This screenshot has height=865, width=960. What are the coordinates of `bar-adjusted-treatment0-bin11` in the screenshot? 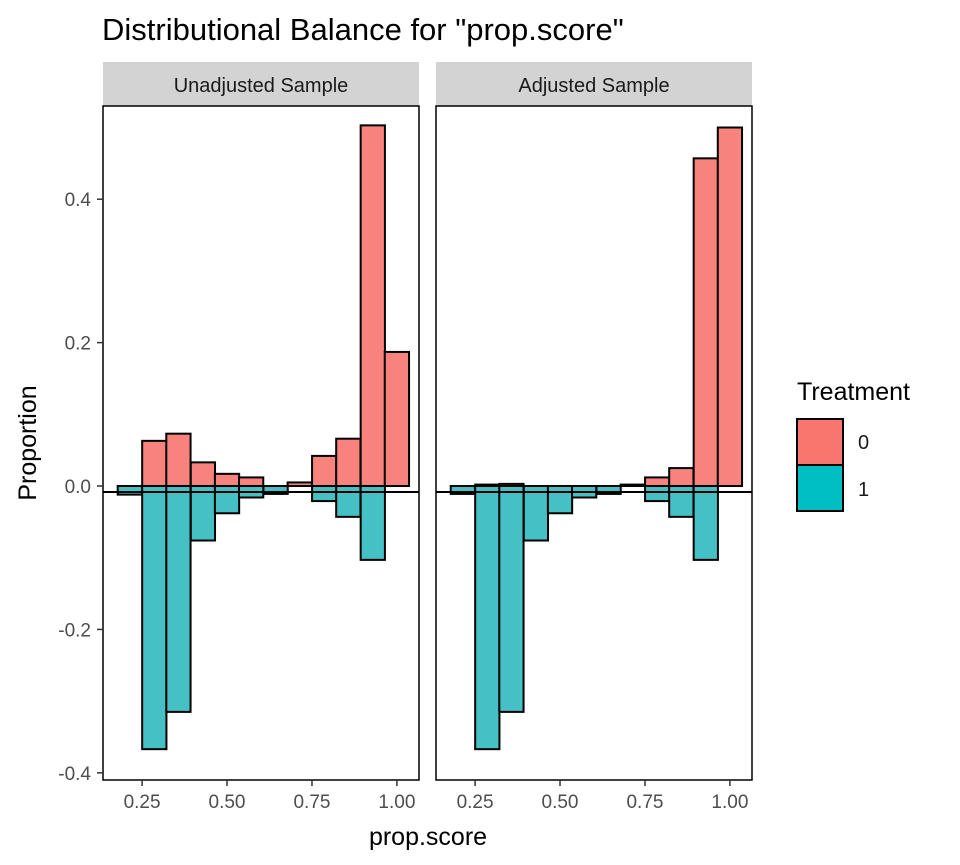 It's located at (730, 307).